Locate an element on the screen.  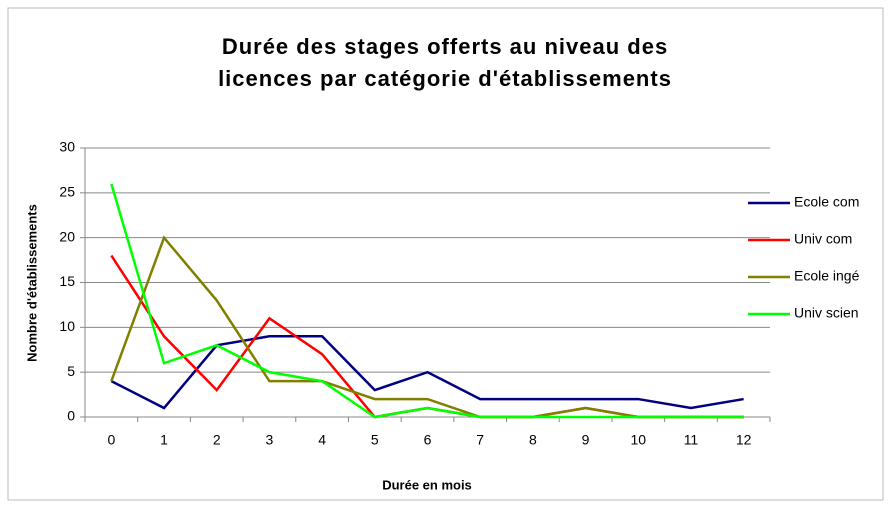
legend-label: Univ scien is located at coordinates (826, 313).